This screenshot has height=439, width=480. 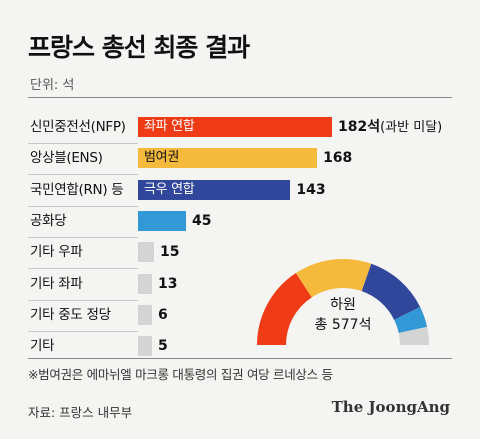 I want to click on bottom-rule, so click(x=240, y=358).